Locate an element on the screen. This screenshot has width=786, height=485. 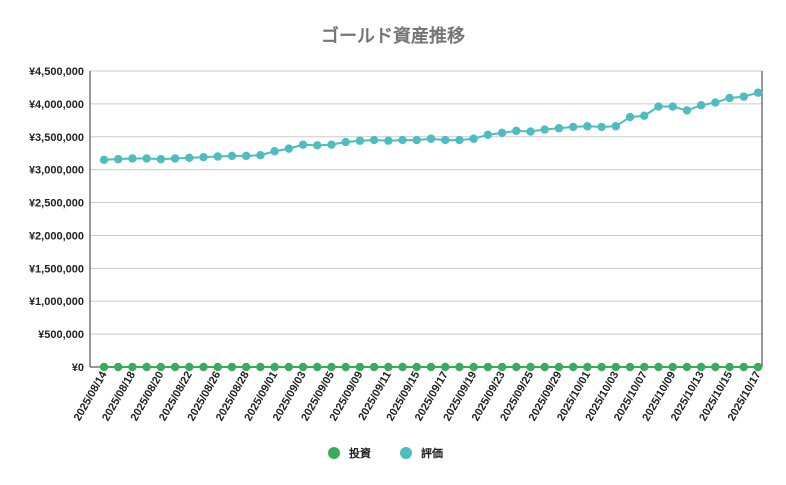
y-tick-label: ¥2,000,000 is located at coordinates (56, 236).